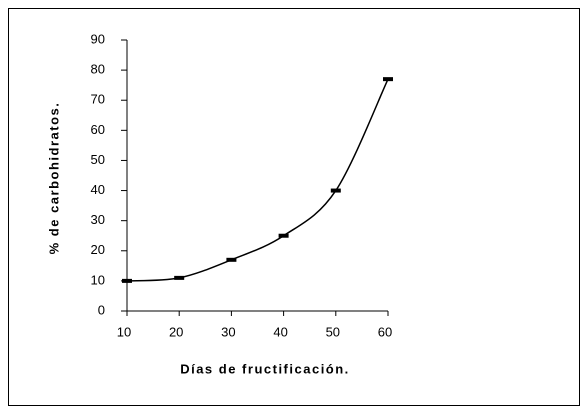  Describe the element at coordinates (98, 189) in the screenshot. I see `y-tick-label: 40` at that location.